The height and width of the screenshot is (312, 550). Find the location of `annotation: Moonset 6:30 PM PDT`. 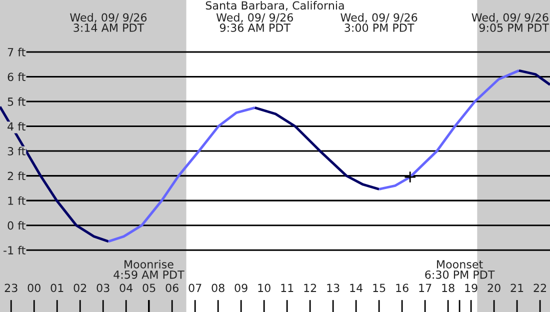

annotation: Moonset 6:30 PM PDT is located at coordinates (460, 269).